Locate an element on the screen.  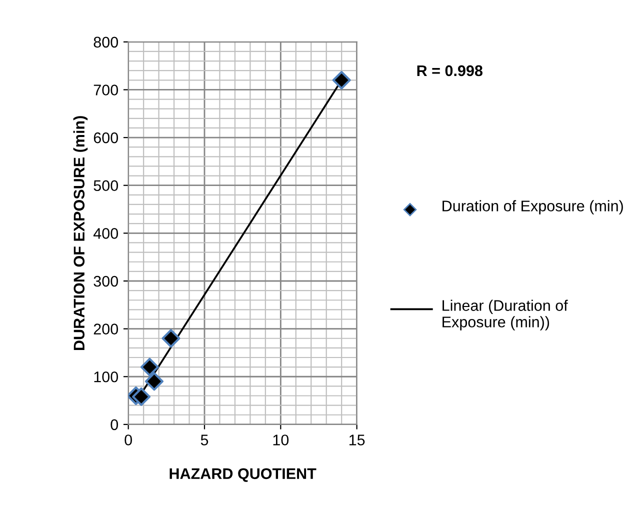
x-tick-label: 15 is located at coordinates (357, 440).